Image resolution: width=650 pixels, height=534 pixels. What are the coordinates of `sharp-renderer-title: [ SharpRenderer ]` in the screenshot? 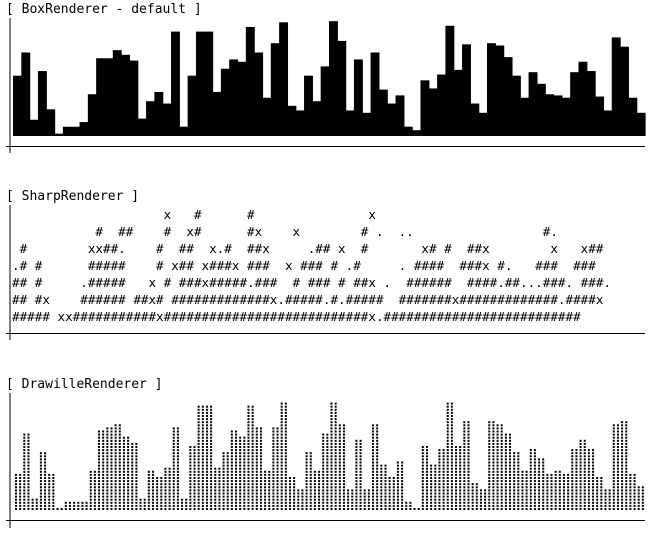 It's located at (73, 196).